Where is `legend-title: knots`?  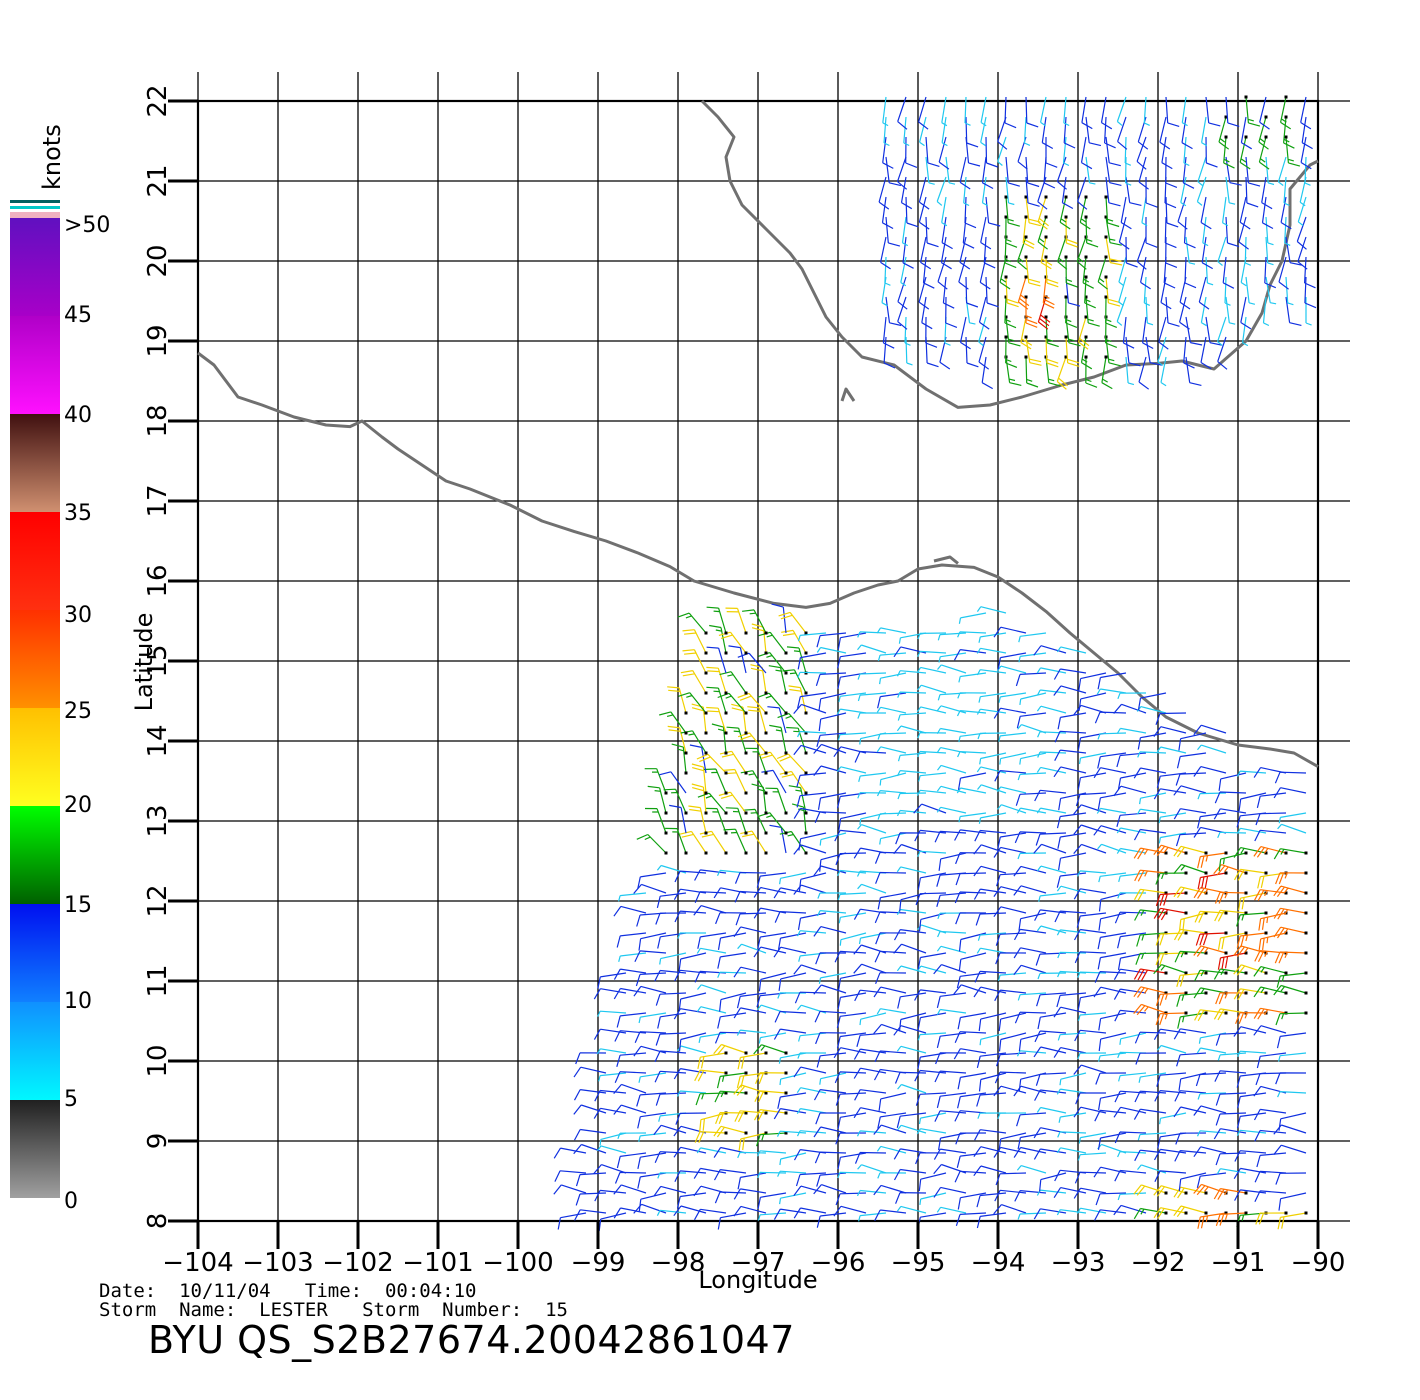 legend-title: knots is located at coordinates (52, 157).